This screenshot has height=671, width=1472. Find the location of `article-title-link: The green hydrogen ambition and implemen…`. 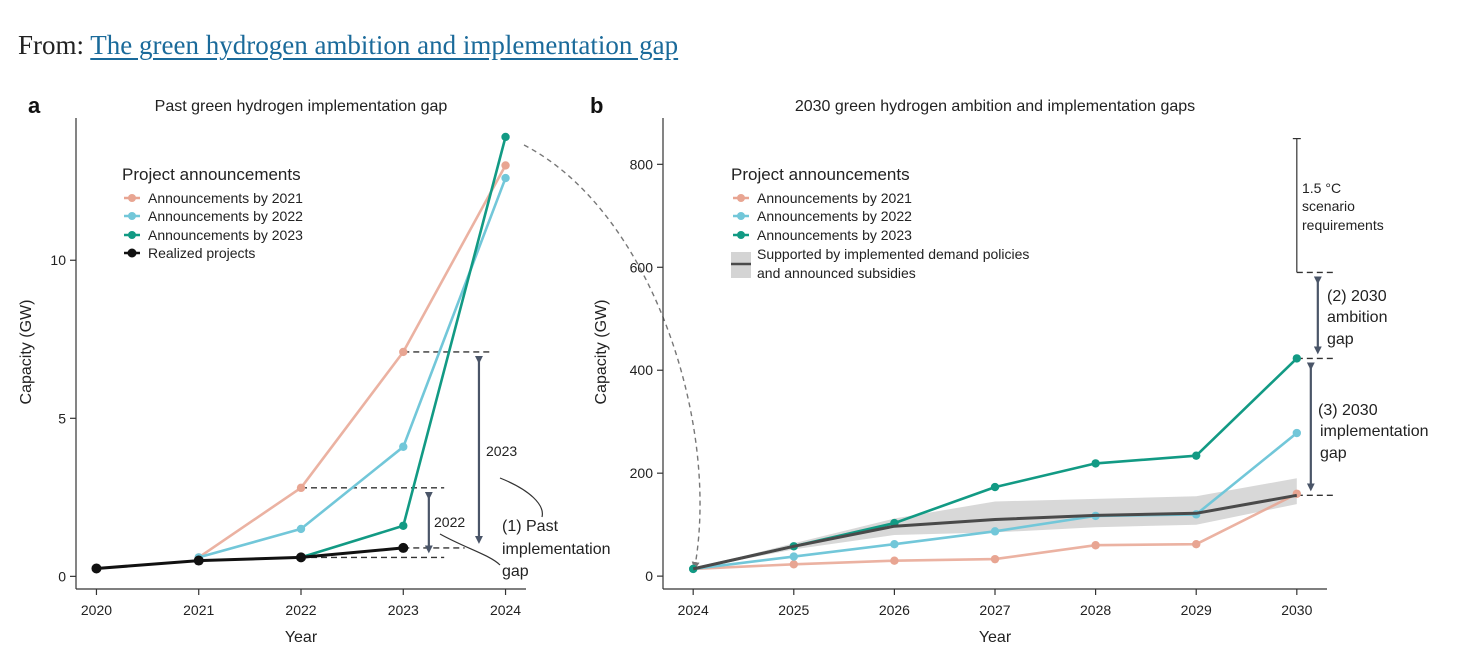

article-title-link: The green hydrogen ambition and implemen… is located at coordinates (384, 45).